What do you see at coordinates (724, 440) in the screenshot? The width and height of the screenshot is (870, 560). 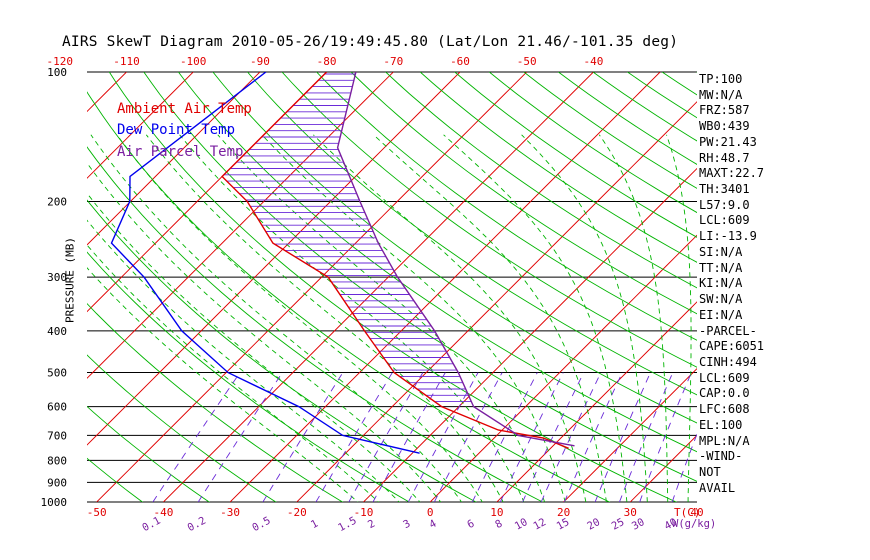 I see `stat-line: MPL:N/A` at bounding box center [724, 440].